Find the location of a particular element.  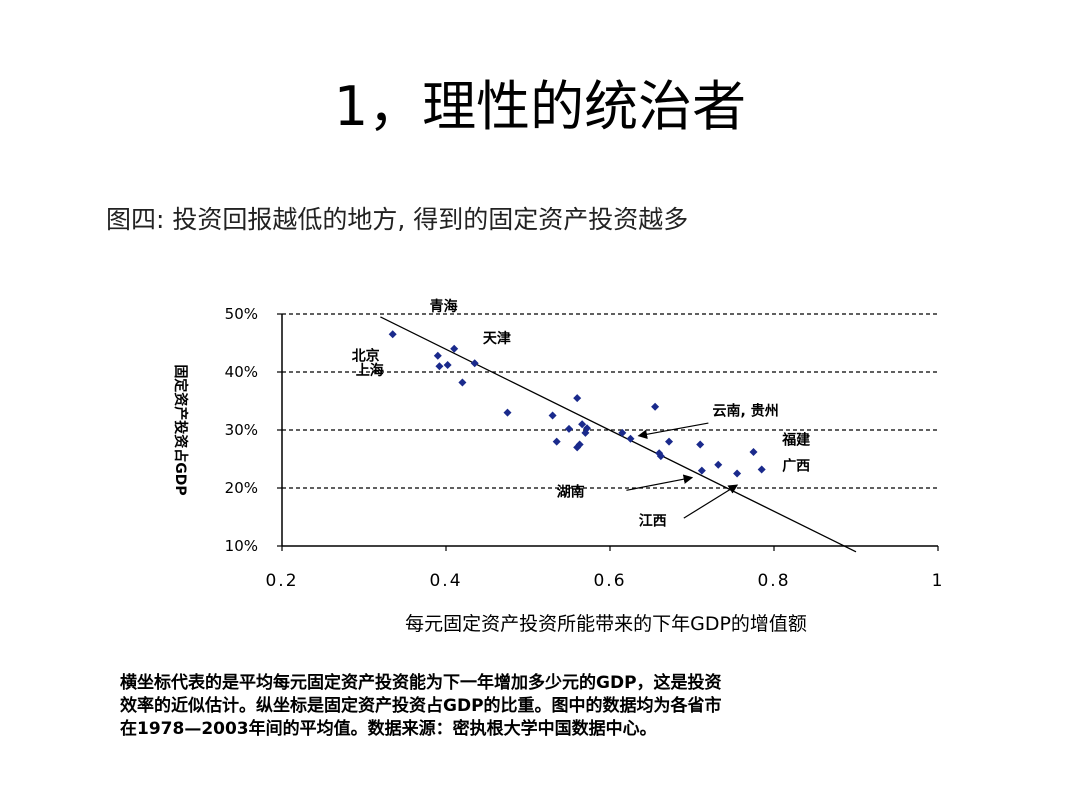

annotation-label: 天津 is located at coordinates (497, 338).